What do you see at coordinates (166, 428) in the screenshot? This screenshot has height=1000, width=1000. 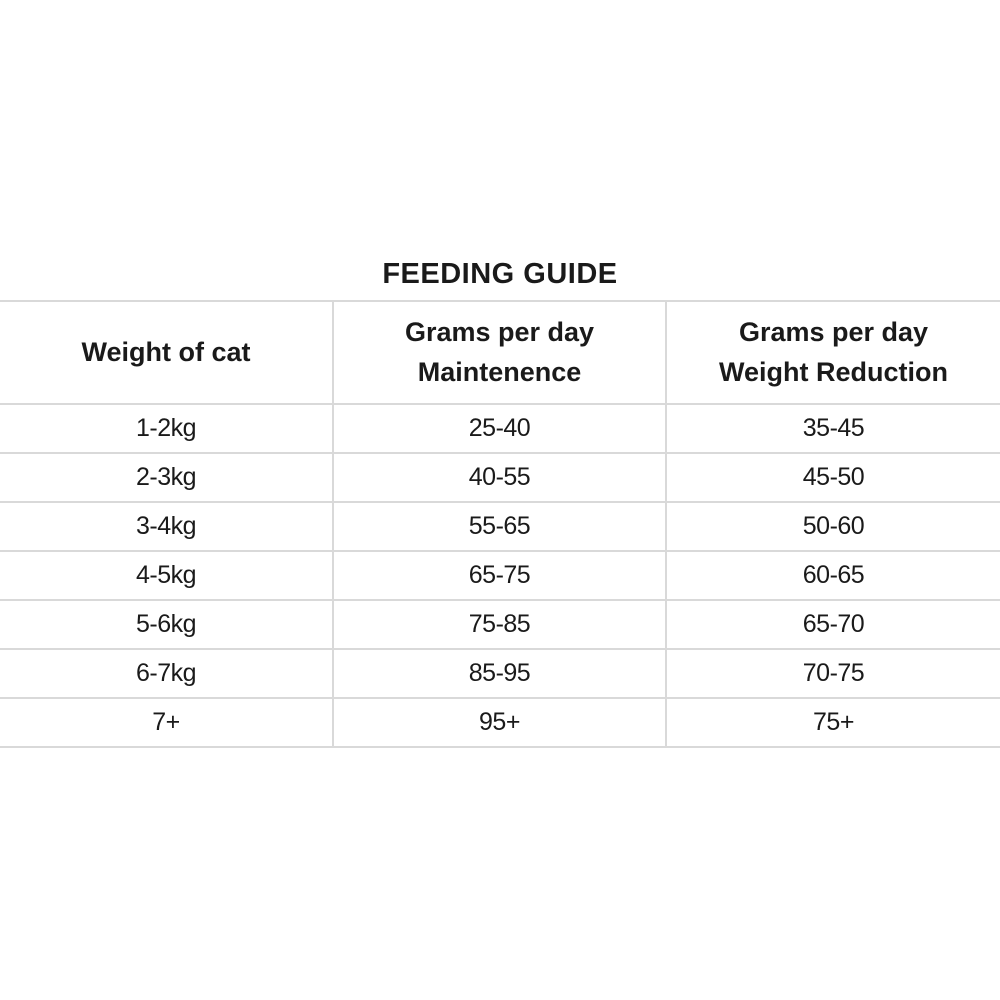 I see `table-cell-weight: 1-2kg` at bounding box center [166, 428].